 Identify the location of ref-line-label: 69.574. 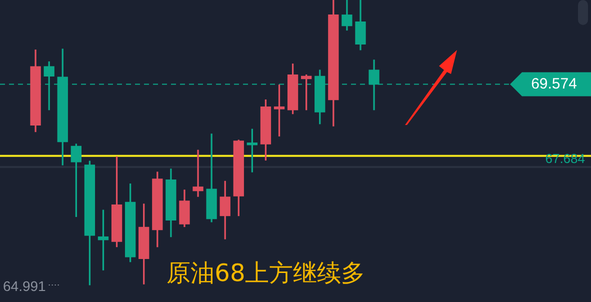
(554, 83).